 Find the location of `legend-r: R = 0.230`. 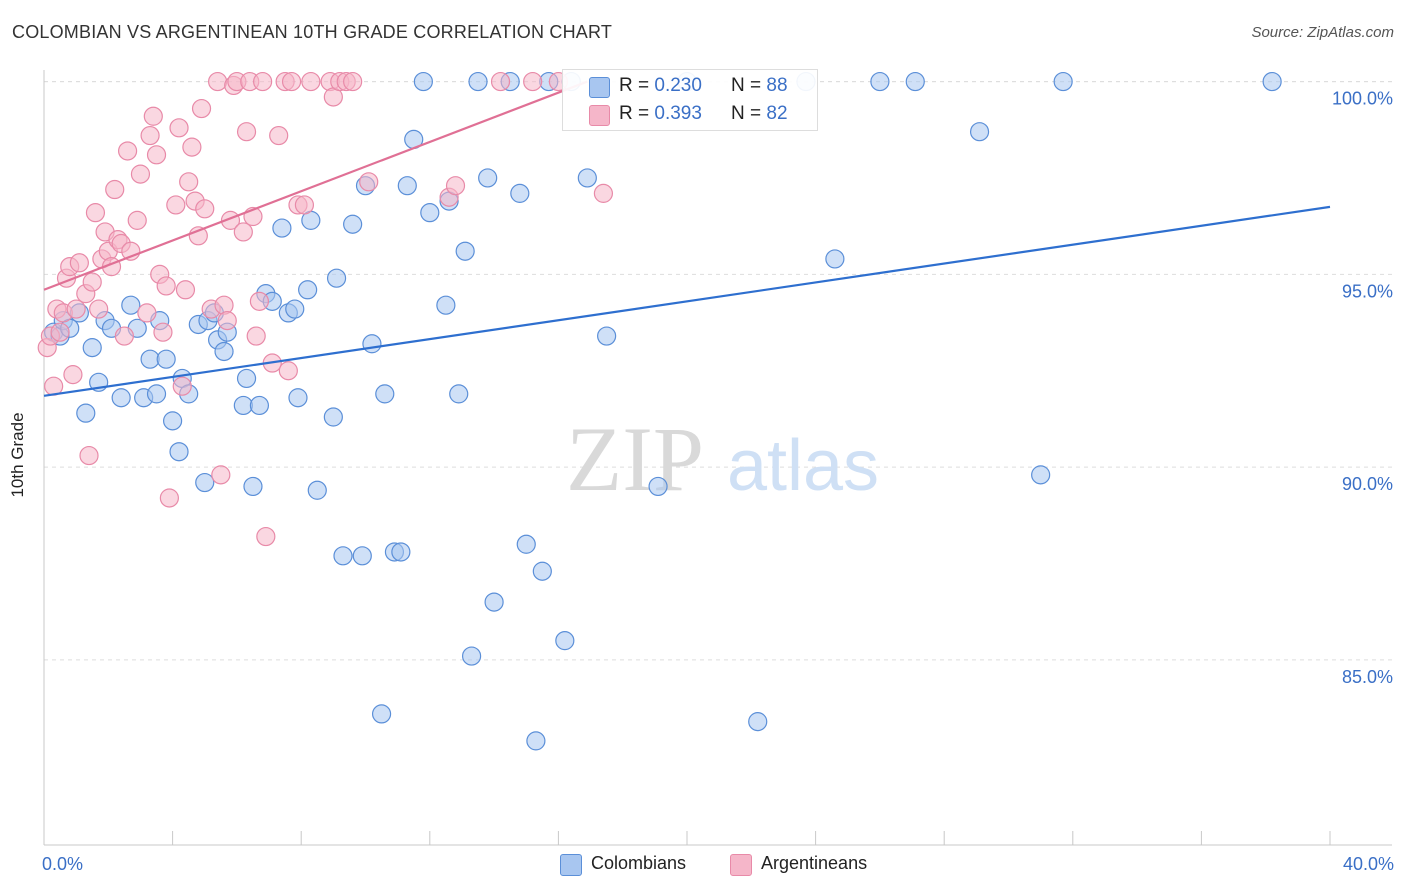

legend-r: R = 0.230 is located at coordinates (660, 85).